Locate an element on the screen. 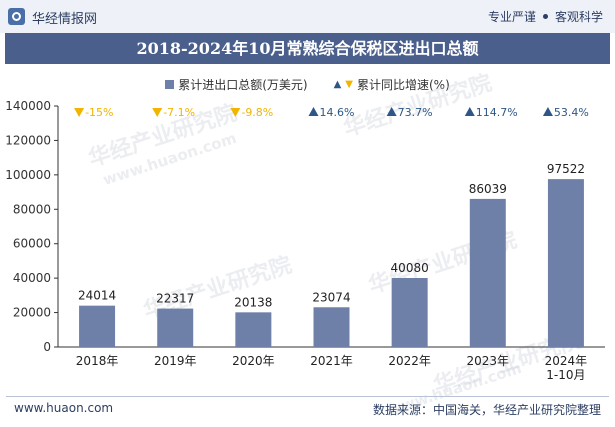  footer-source: 数据来源：中国海关，华经产业研究院整理 is located at coordinates (486, 410).